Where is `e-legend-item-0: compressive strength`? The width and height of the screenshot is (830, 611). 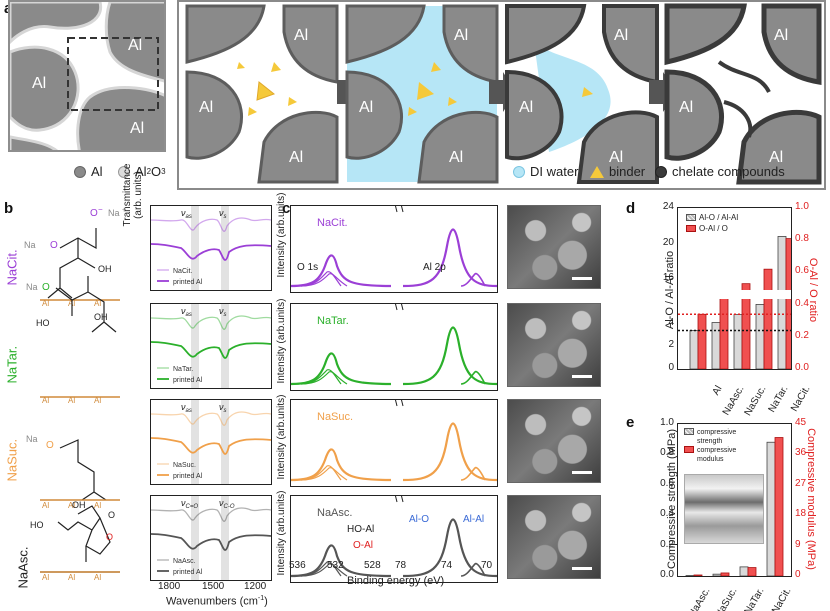
e-legend-item-0: compressive strength is located at coordinates (710, 437).